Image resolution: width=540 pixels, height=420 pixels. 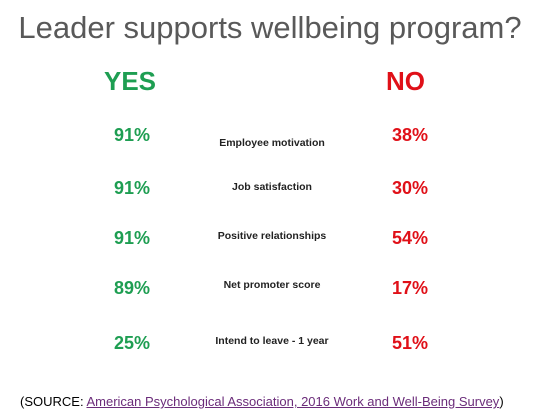 I want to click on source-suffix: ), so click(x=501, y=401).